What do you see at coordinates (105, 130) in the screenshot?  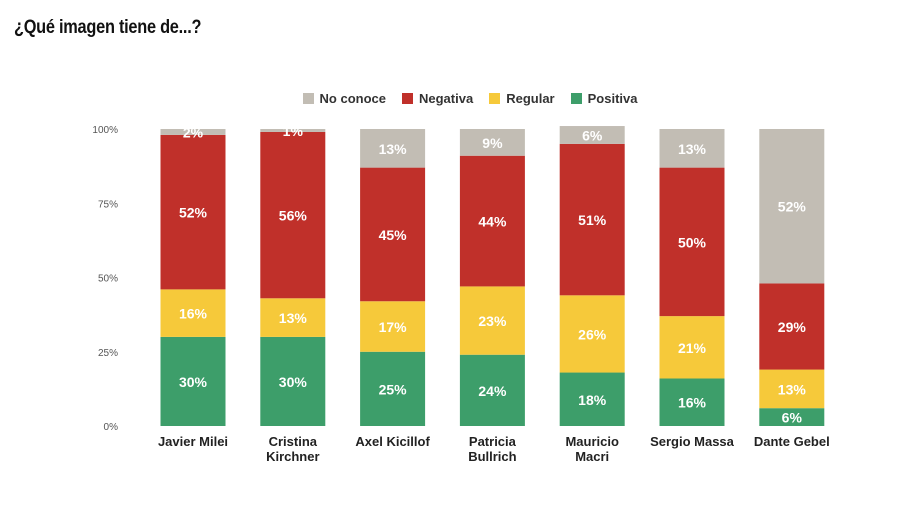 I see `y-tick-label: 100%` at bounding box center [105, 130].